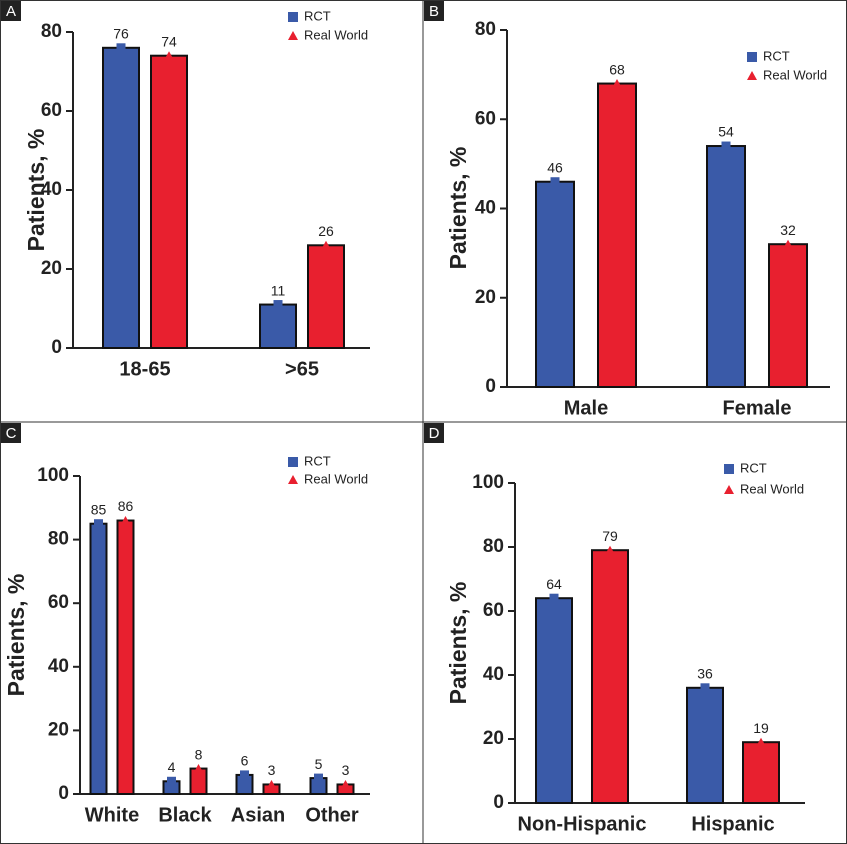  Describe the element at coordinates (112, 815) in the screenshot. I see `x-tick-label: White` at that location.